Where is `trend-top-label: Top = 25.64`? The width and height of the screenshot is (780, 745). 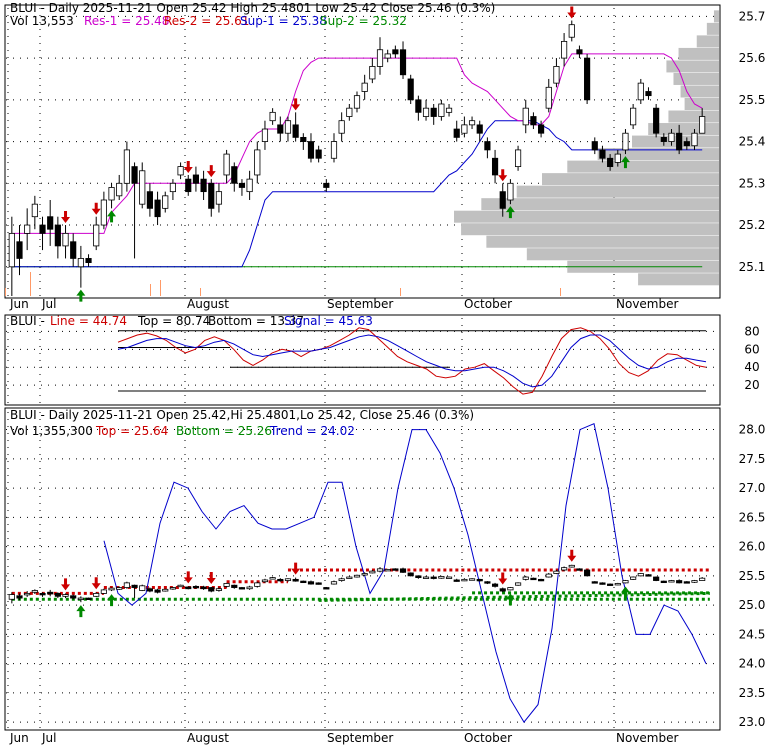
trend-top-label: Top = 25.64 is located at coordinates (131, 431).